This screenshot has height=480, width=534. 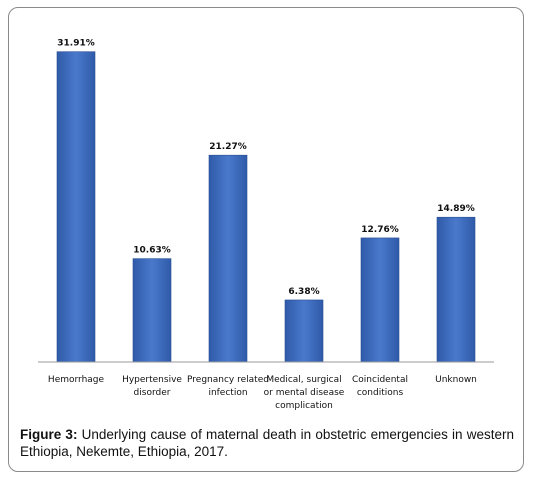 I want to click on category-label: infection, so click(x=227, y=393).